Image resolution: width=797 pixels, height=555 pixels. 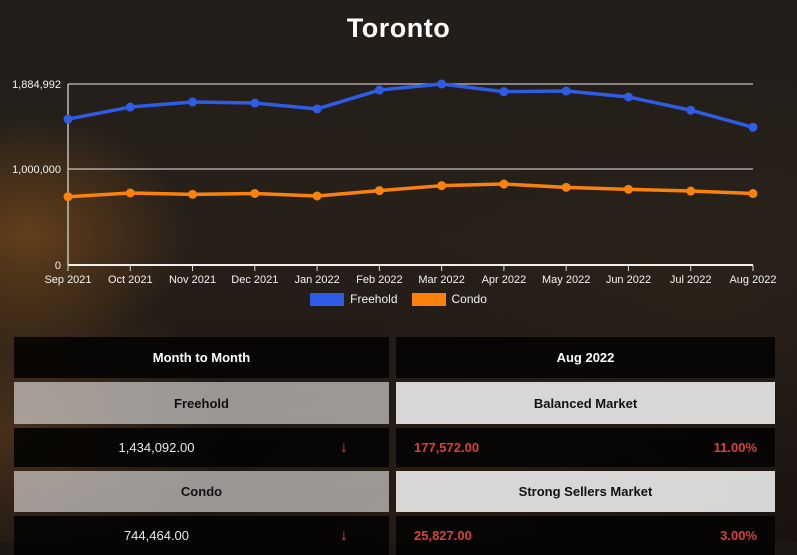 What do you see at coordinates (752, 280) in the screenshot?
I see `x-axis-label: Aug 2022` at bounding box center [752, 280].